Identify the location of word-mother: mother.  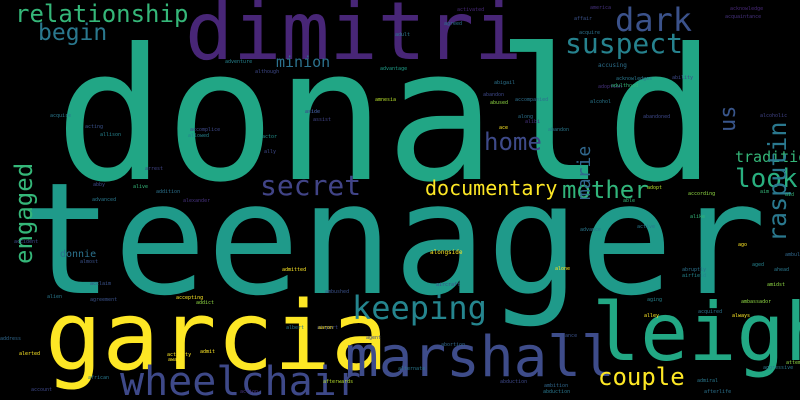
(605, 190).